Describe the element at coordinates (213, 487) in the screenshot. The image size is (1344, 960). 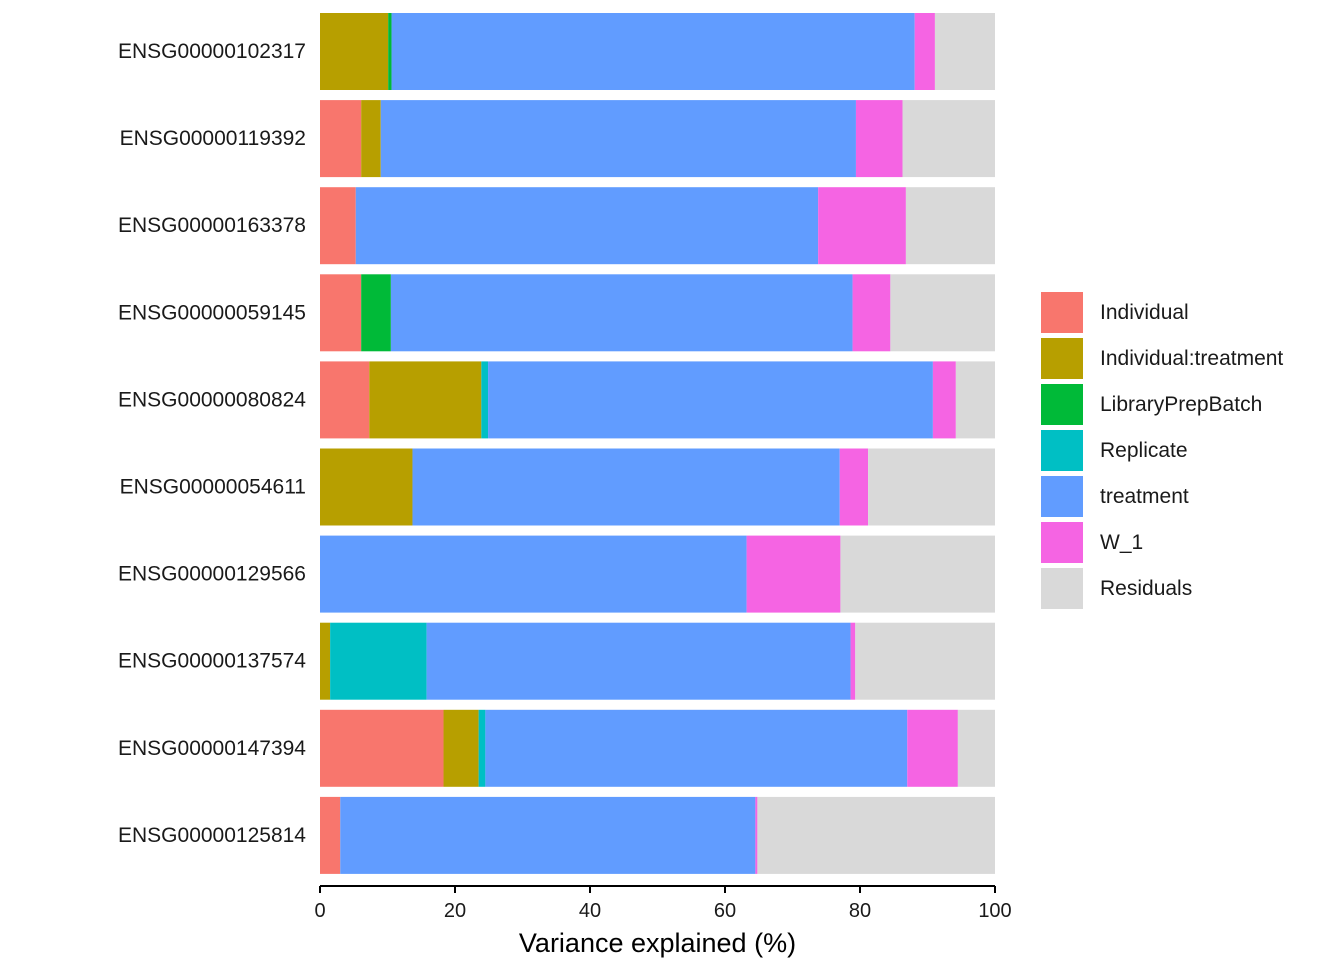
I see `category-label: ENSG00000054611` at that location.